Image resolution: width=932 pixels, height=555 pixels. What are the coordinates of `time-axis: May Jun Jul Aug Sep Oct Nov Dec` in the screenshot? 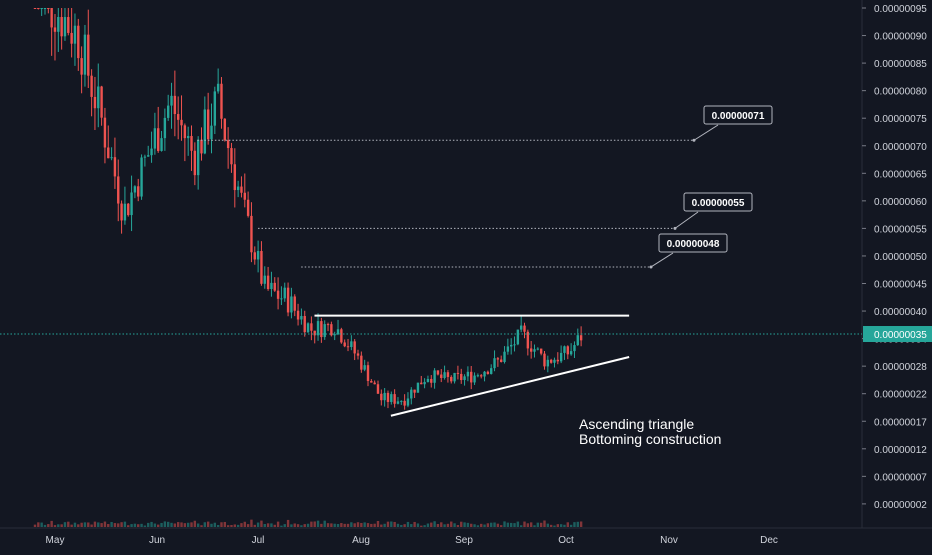 It's located at (412, 540).